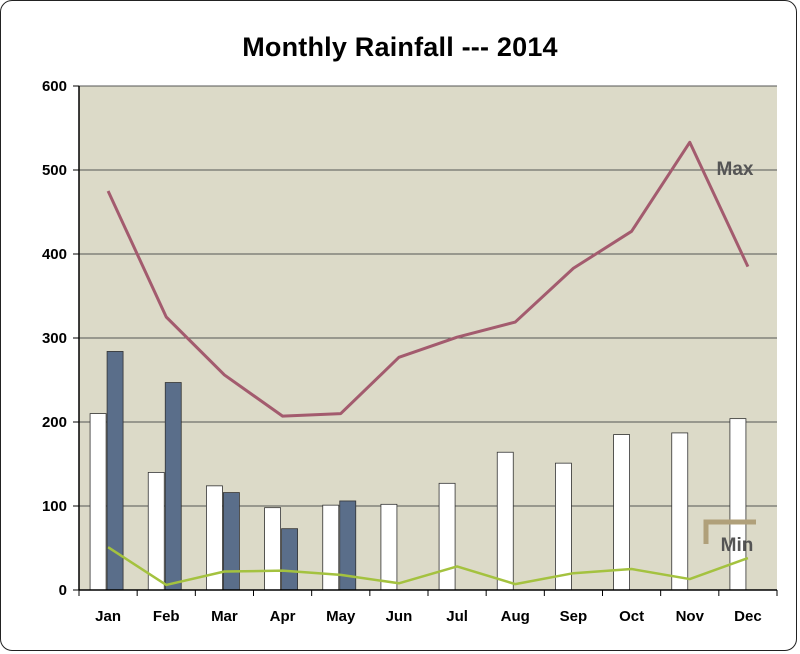 The width and height of the screenshot is (800, 654). I want to click on bar-average-feb, so click(156, 531).